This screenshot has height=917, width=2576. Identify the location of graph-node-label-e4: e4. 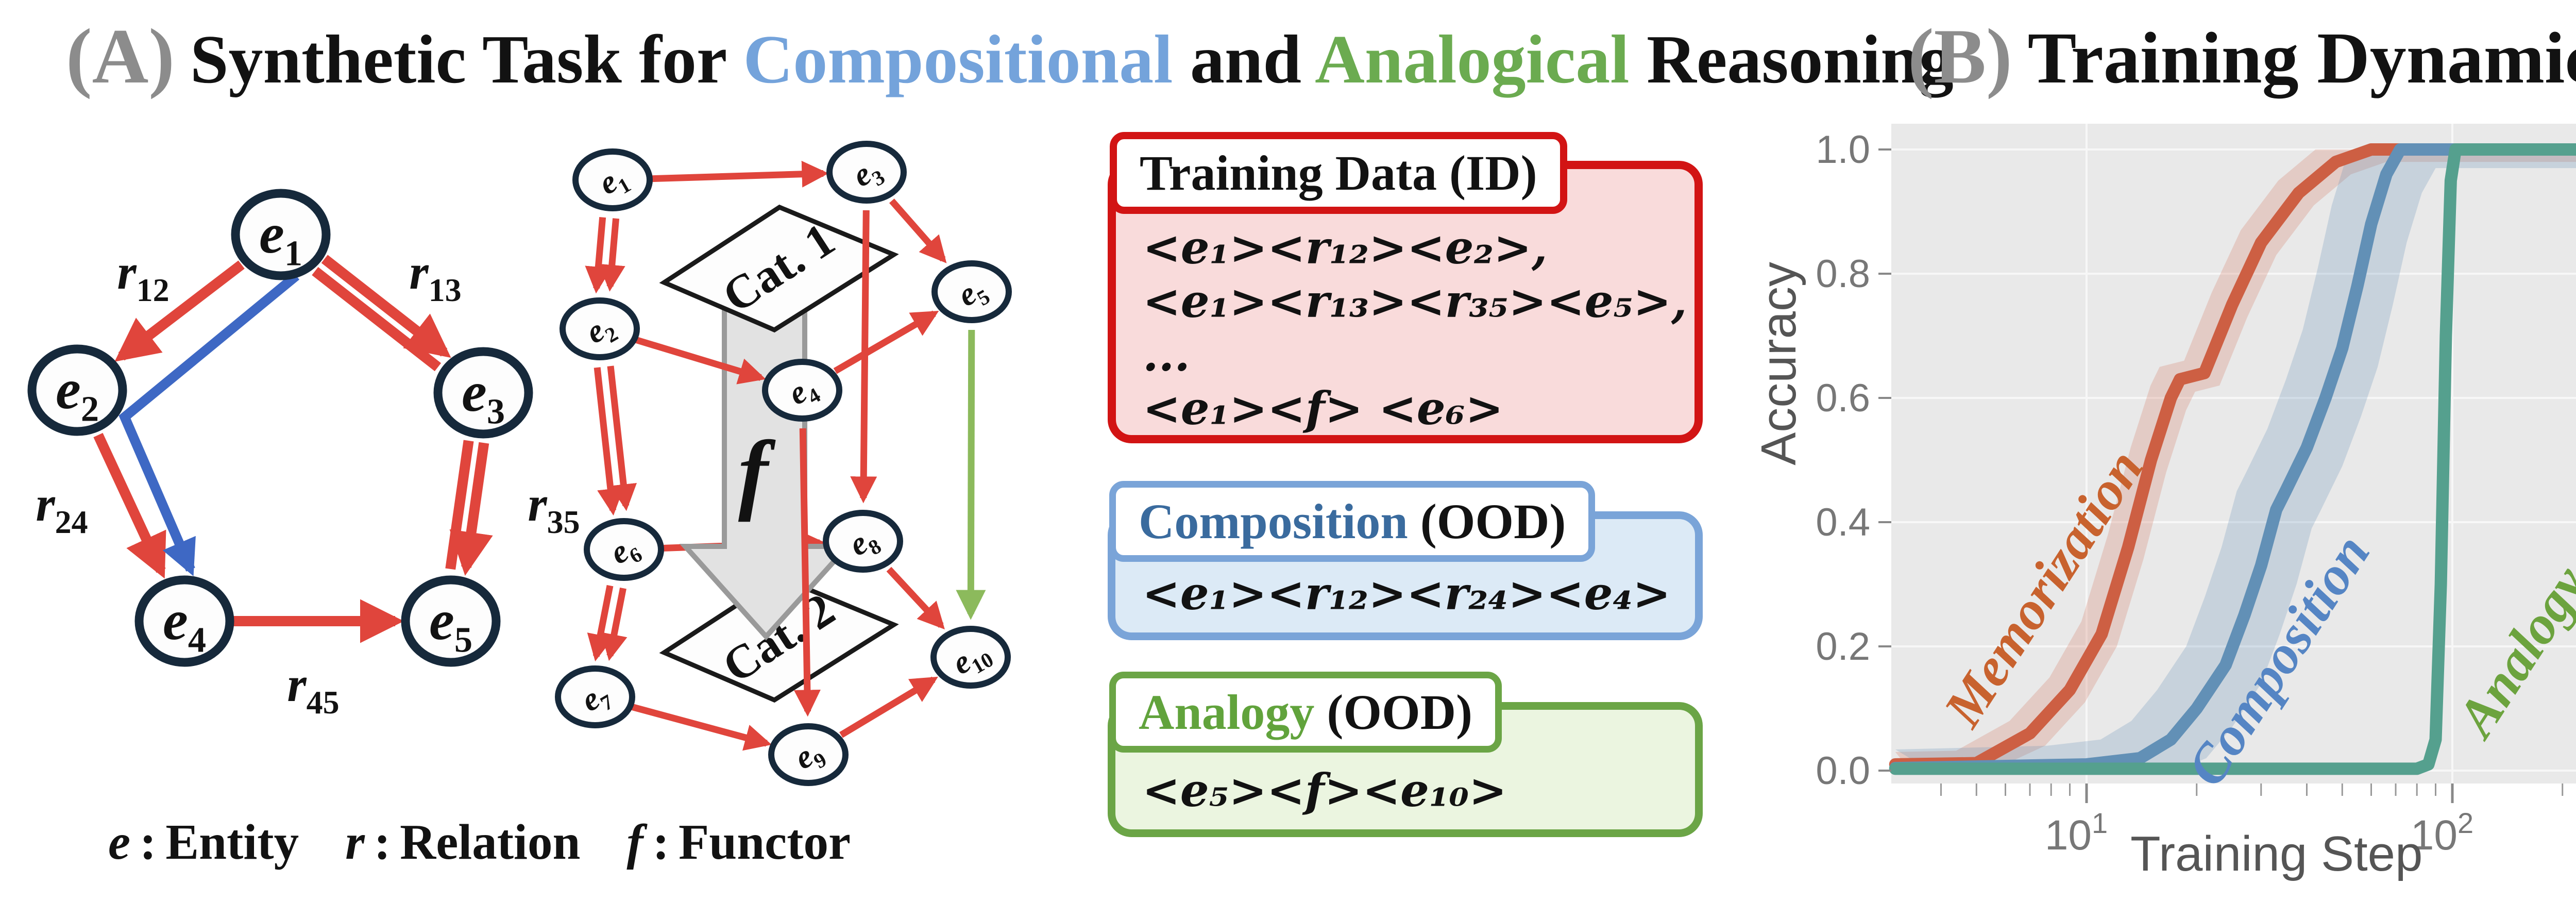
(184, 624).